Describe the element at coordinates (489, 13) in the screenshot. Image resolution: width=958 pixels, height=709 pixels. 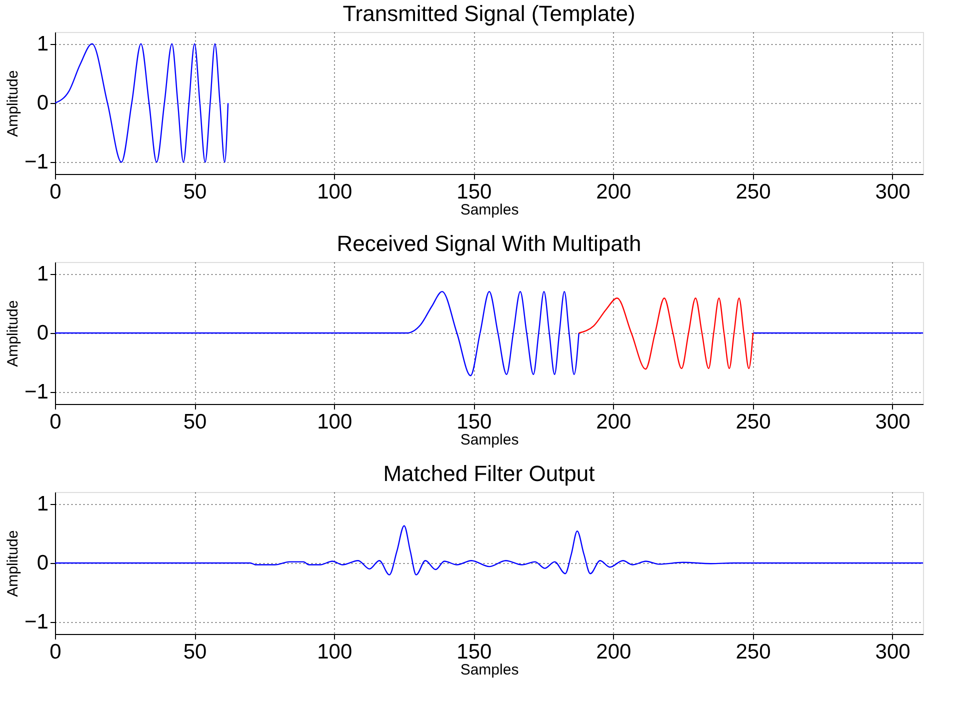
I see `chart-title: Transmitted Signal (Template)` at that location.